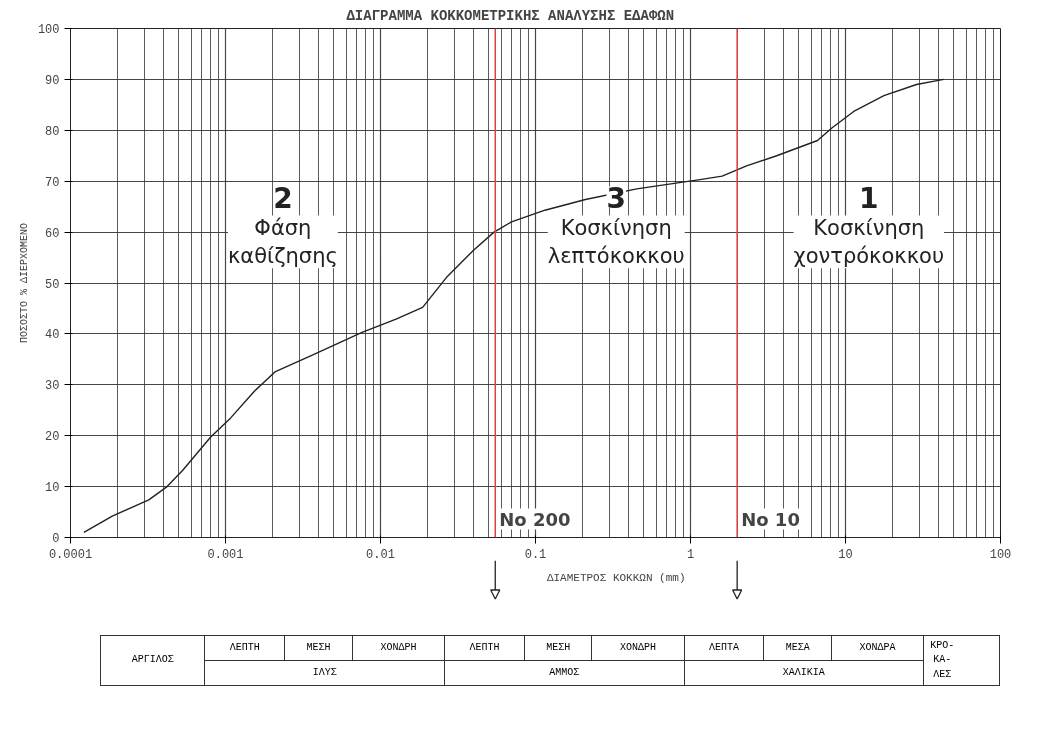 This screenshot has width=1062, height=742. I want to click on text: ΑΡΓΙΛΟΣ, so click(152, 660).